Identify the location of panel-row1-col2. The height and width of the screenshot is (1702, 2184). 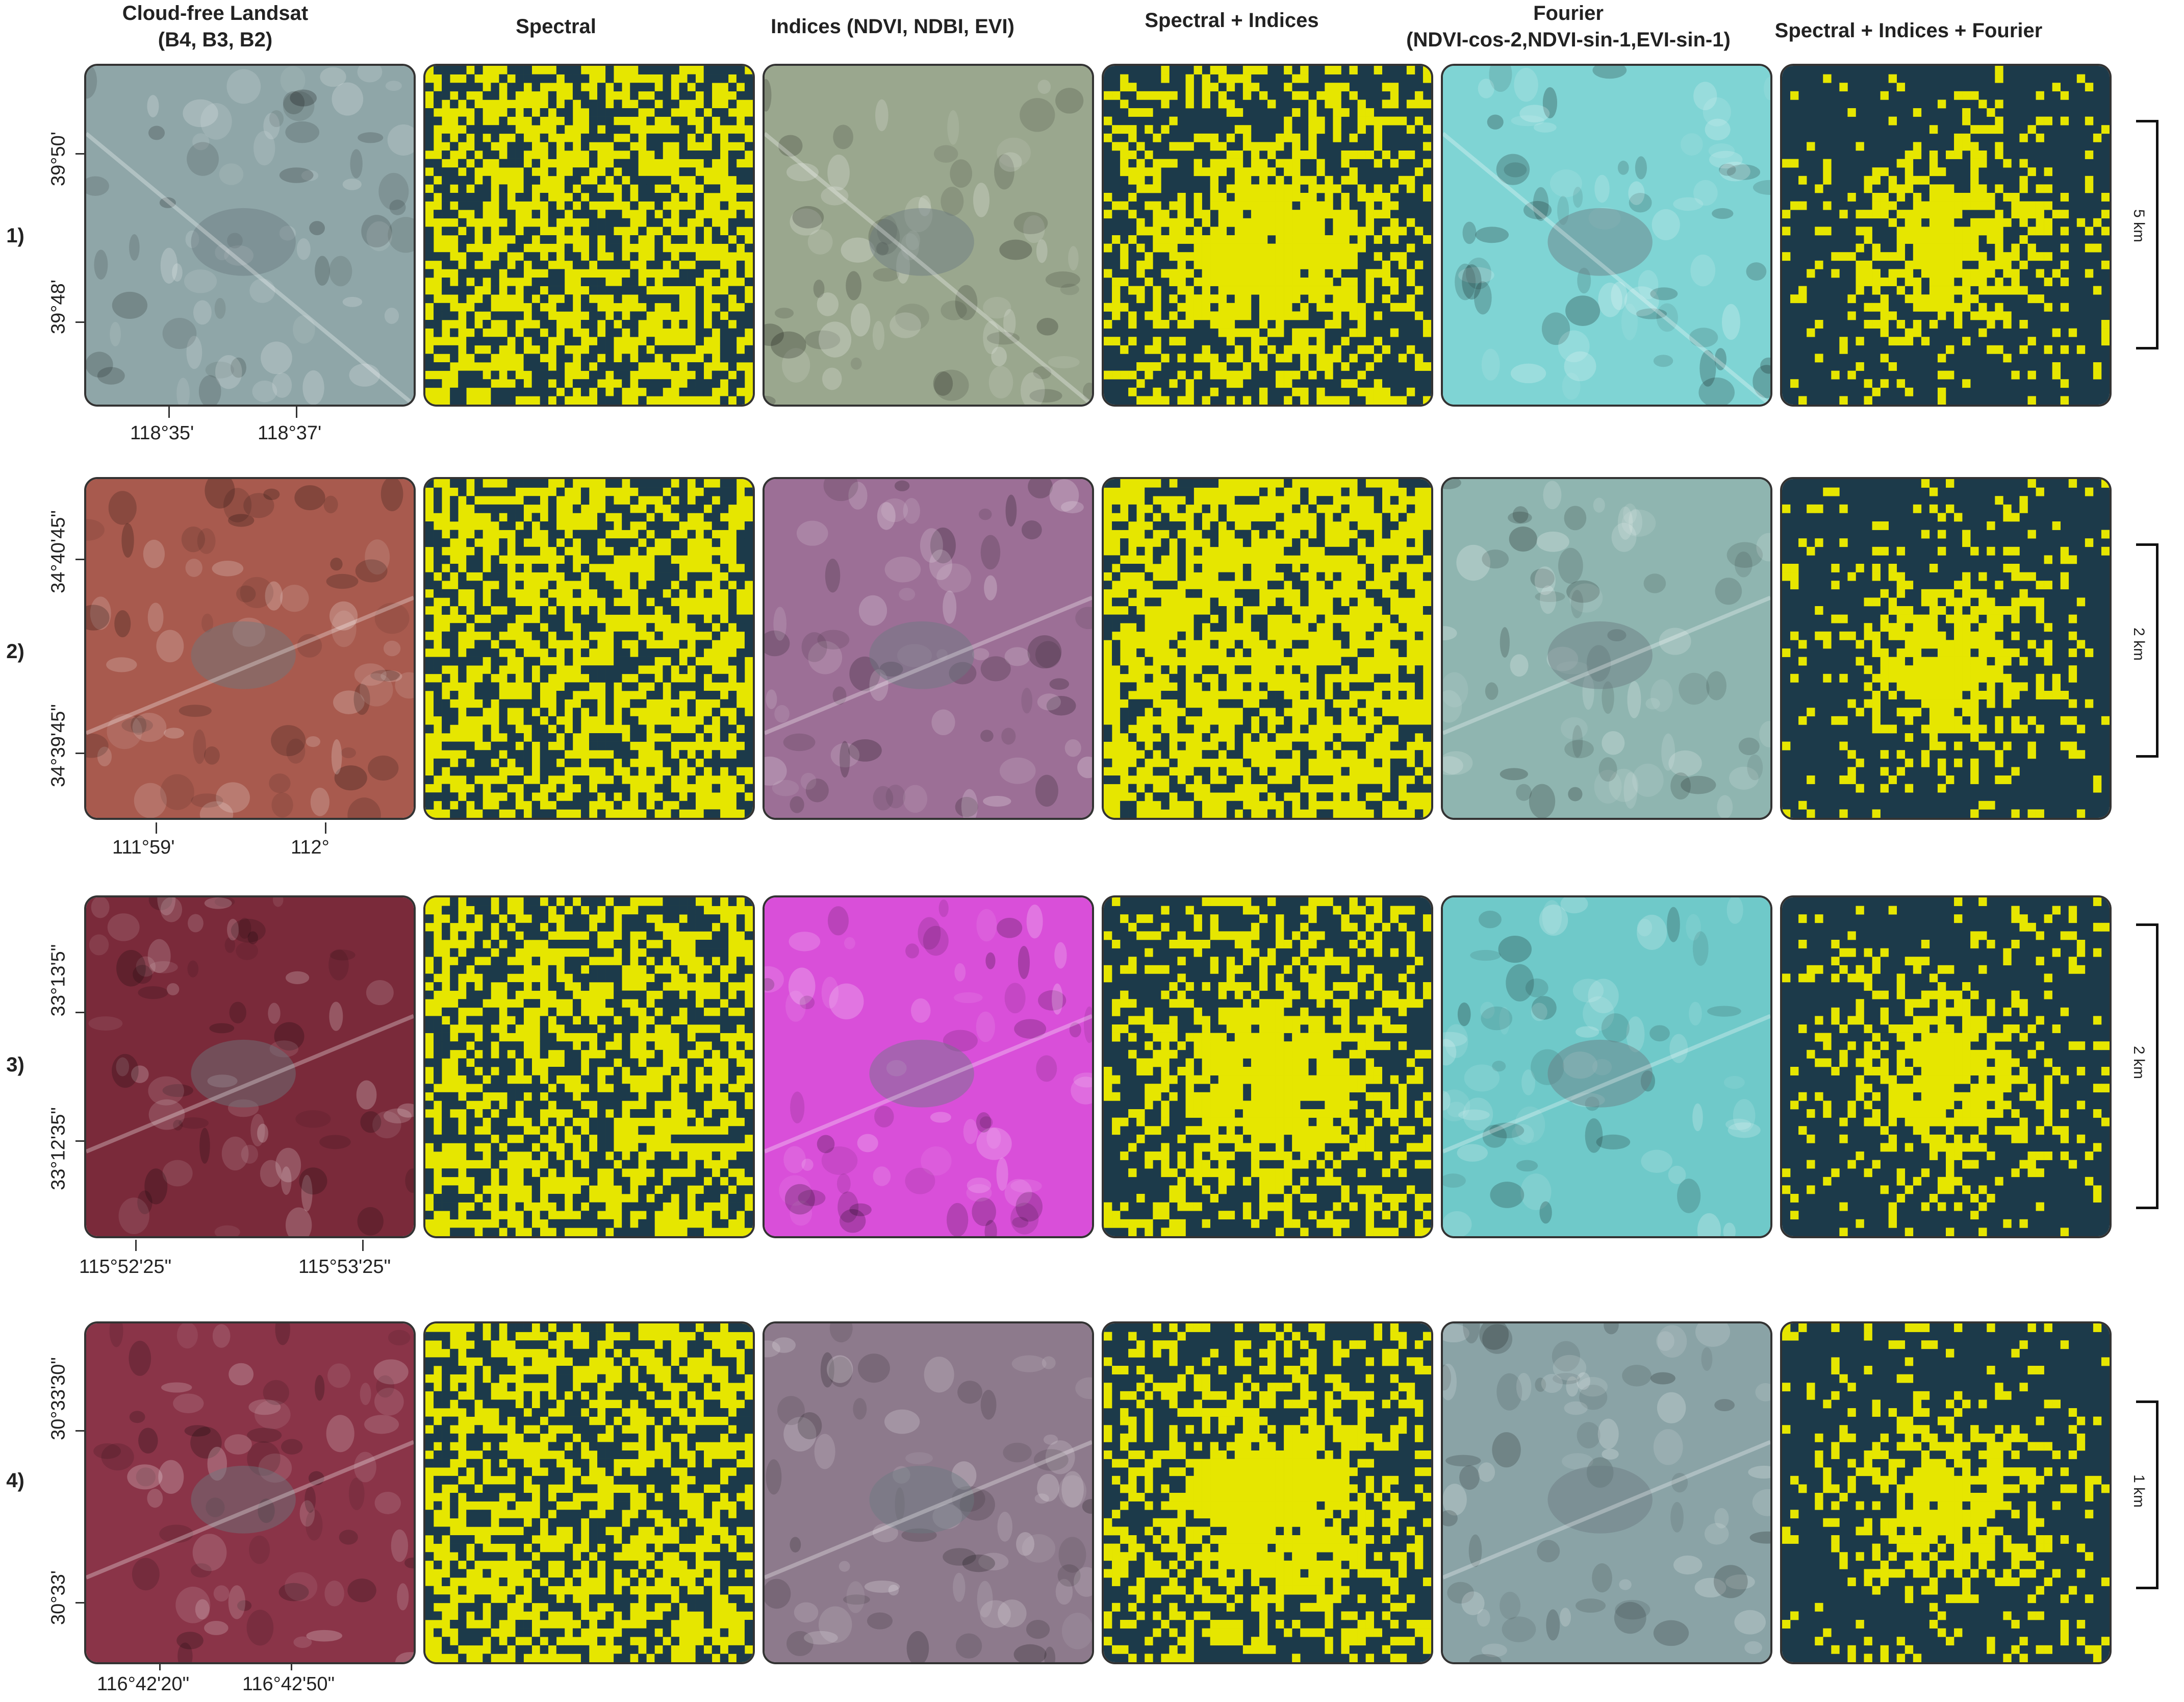
(589, 236).